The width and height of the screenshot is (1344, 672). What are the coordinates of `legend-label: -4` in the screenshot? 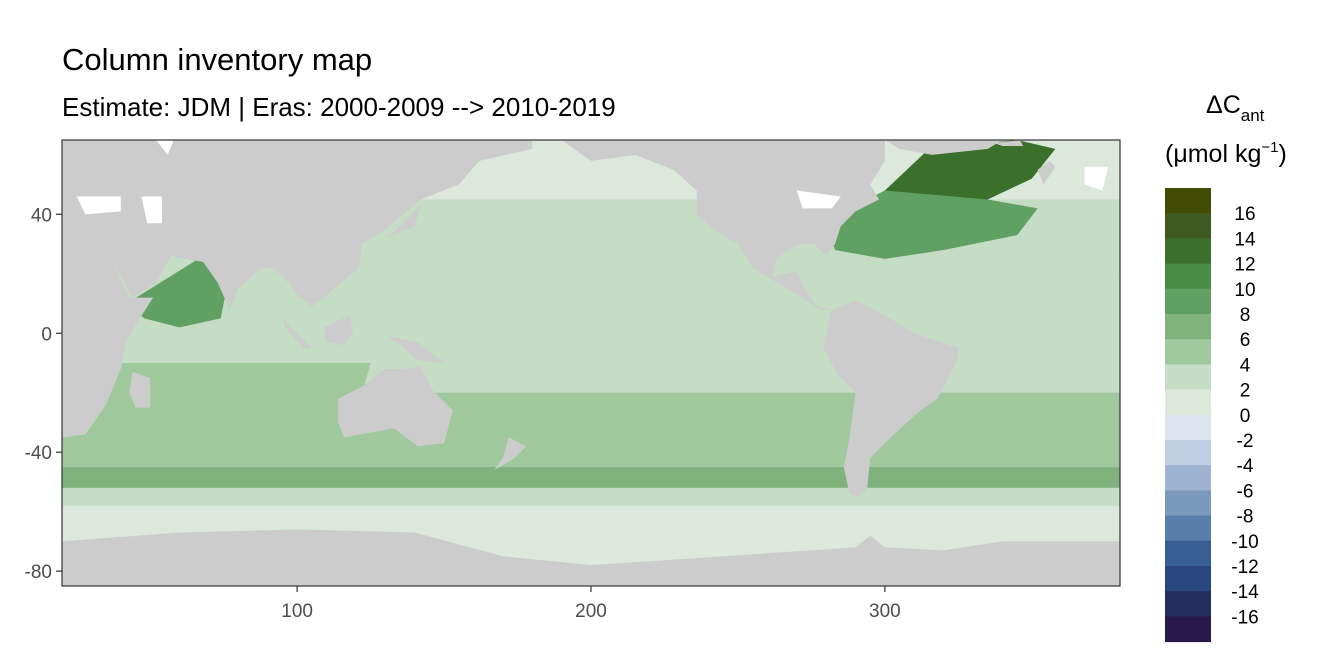 It's located at (1245, 466).